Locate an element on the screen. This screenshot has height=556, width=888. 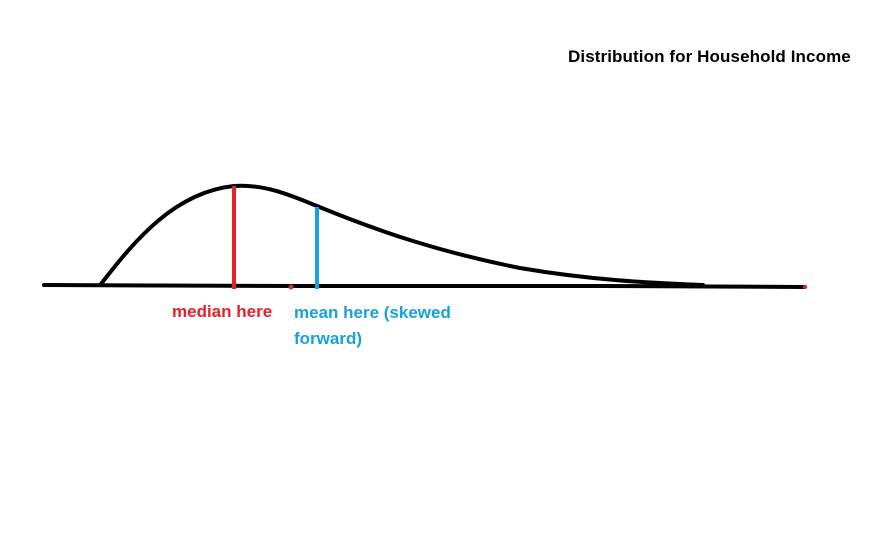
axis-dot-red is located at coordinates (291, 287).